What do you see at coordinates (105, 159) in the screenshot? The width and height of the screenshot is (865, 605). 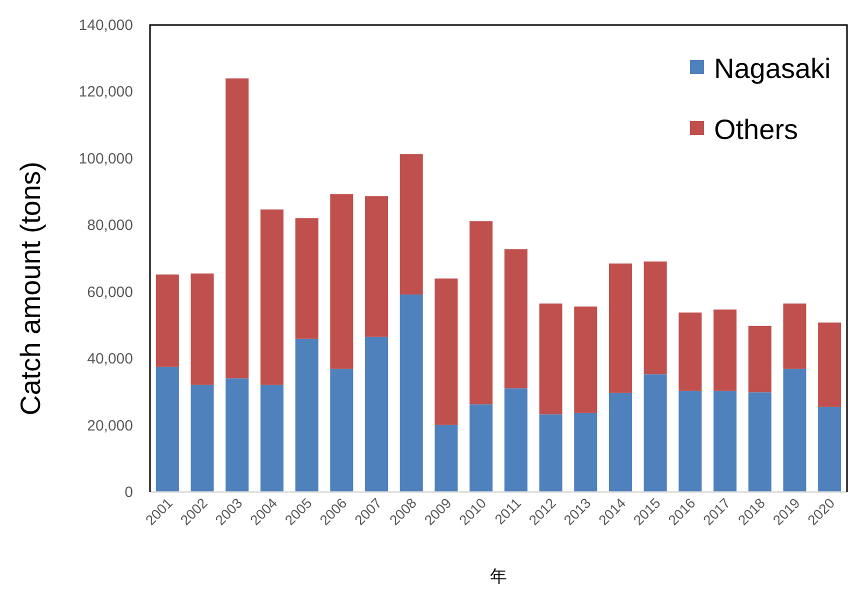 I see `y-tick-label: 100,000` at bounding box center [105, 159].